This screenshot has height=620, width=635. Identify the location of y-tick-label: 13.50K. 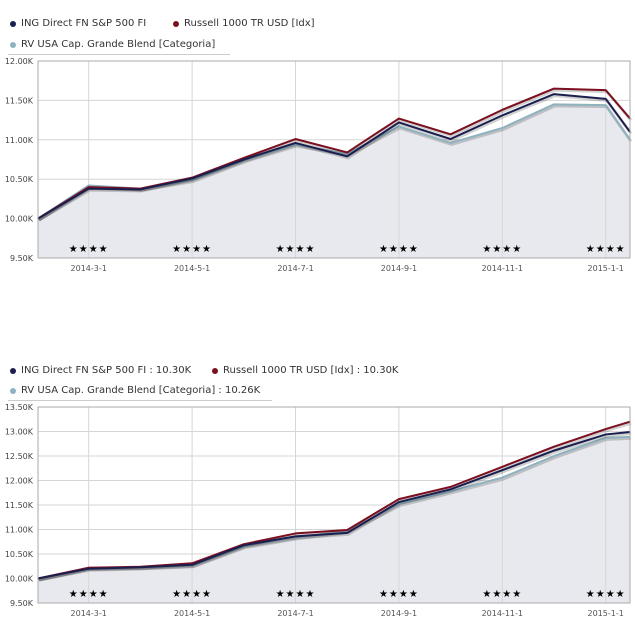
(19, 407).